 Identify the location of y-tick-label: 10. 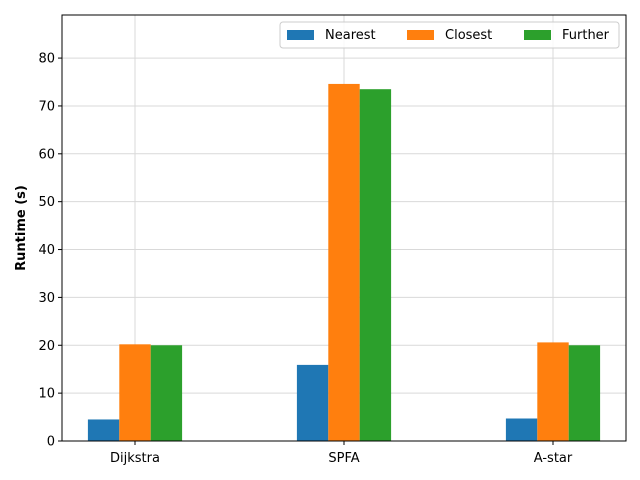
(46, 394).